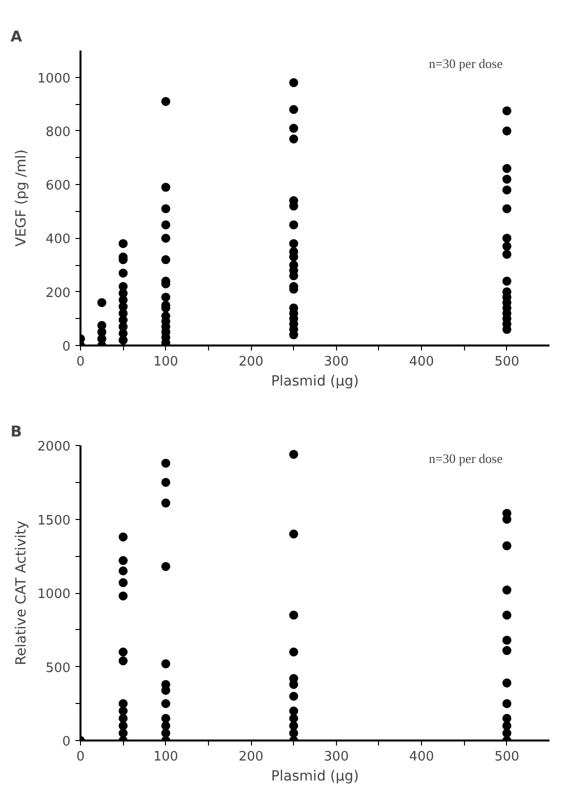  I want to click on y-tick-label: 400, so click(58, 240).